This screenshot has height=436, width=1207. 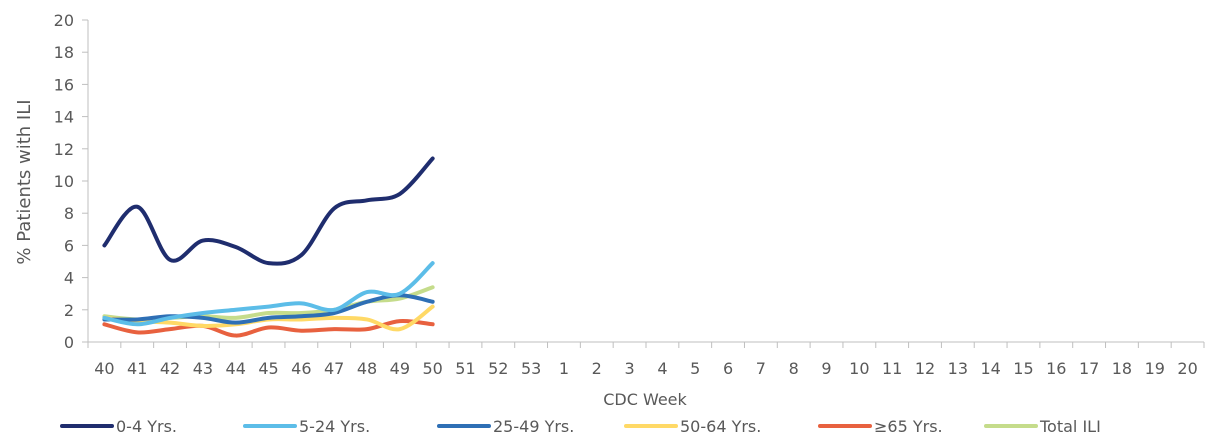 I want to click on x-tick-label: 44, so click(x=236, y=368).